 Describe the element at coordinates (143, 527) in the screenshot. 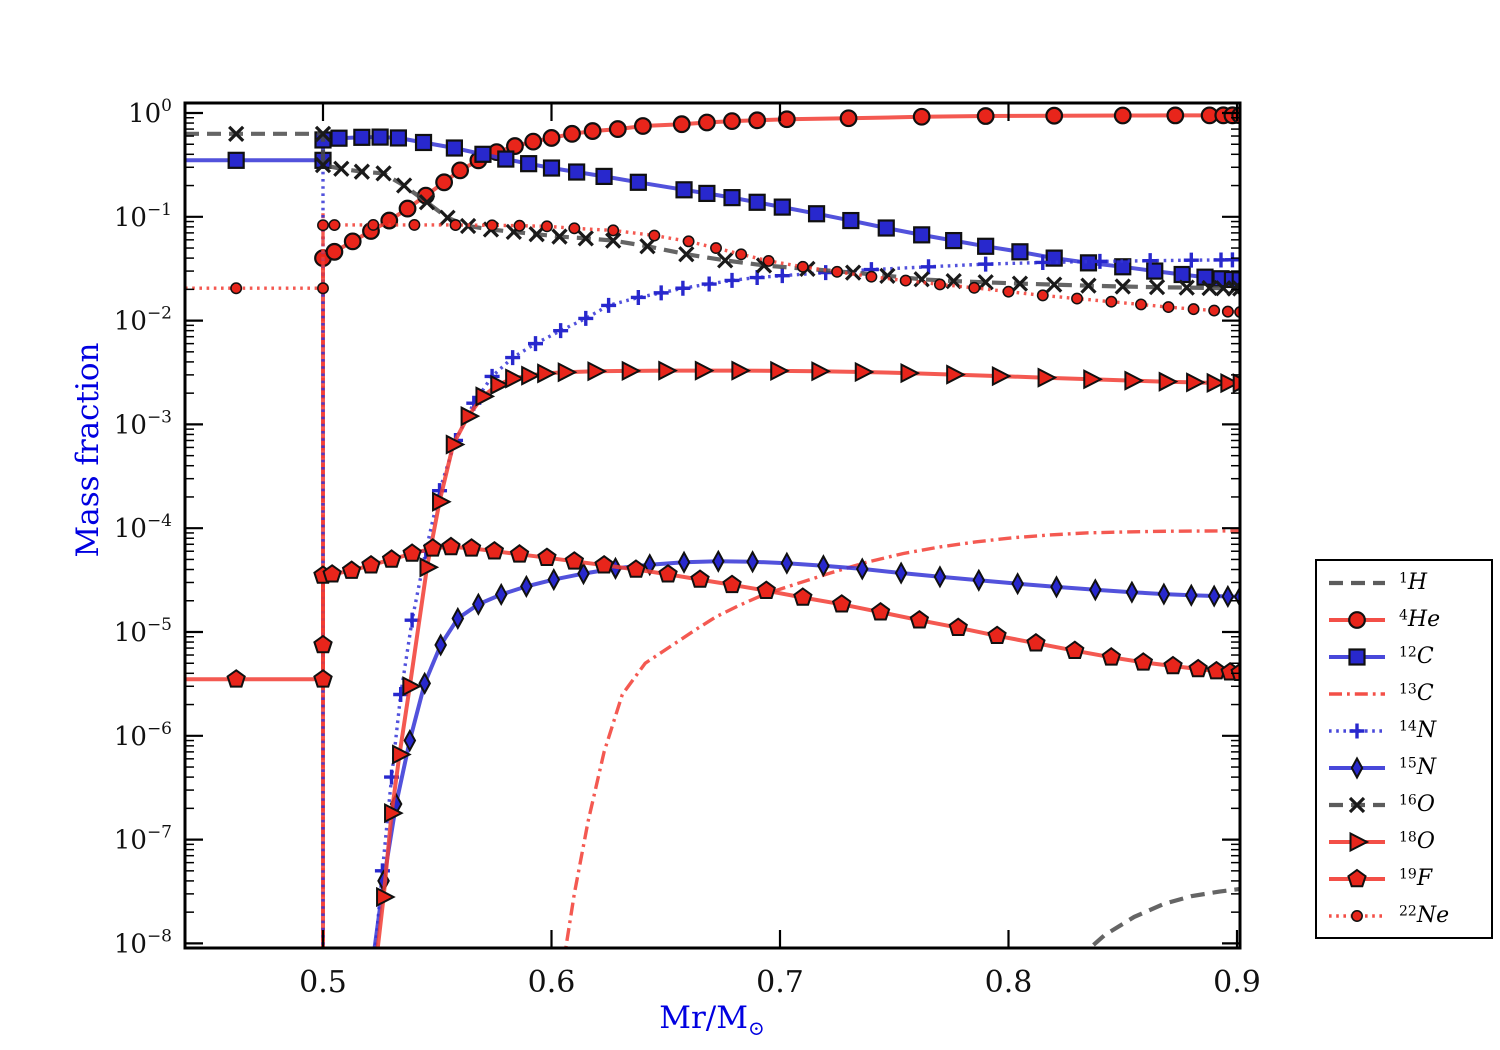

I see `y-tick-label: 10⁻⁴` at that location.